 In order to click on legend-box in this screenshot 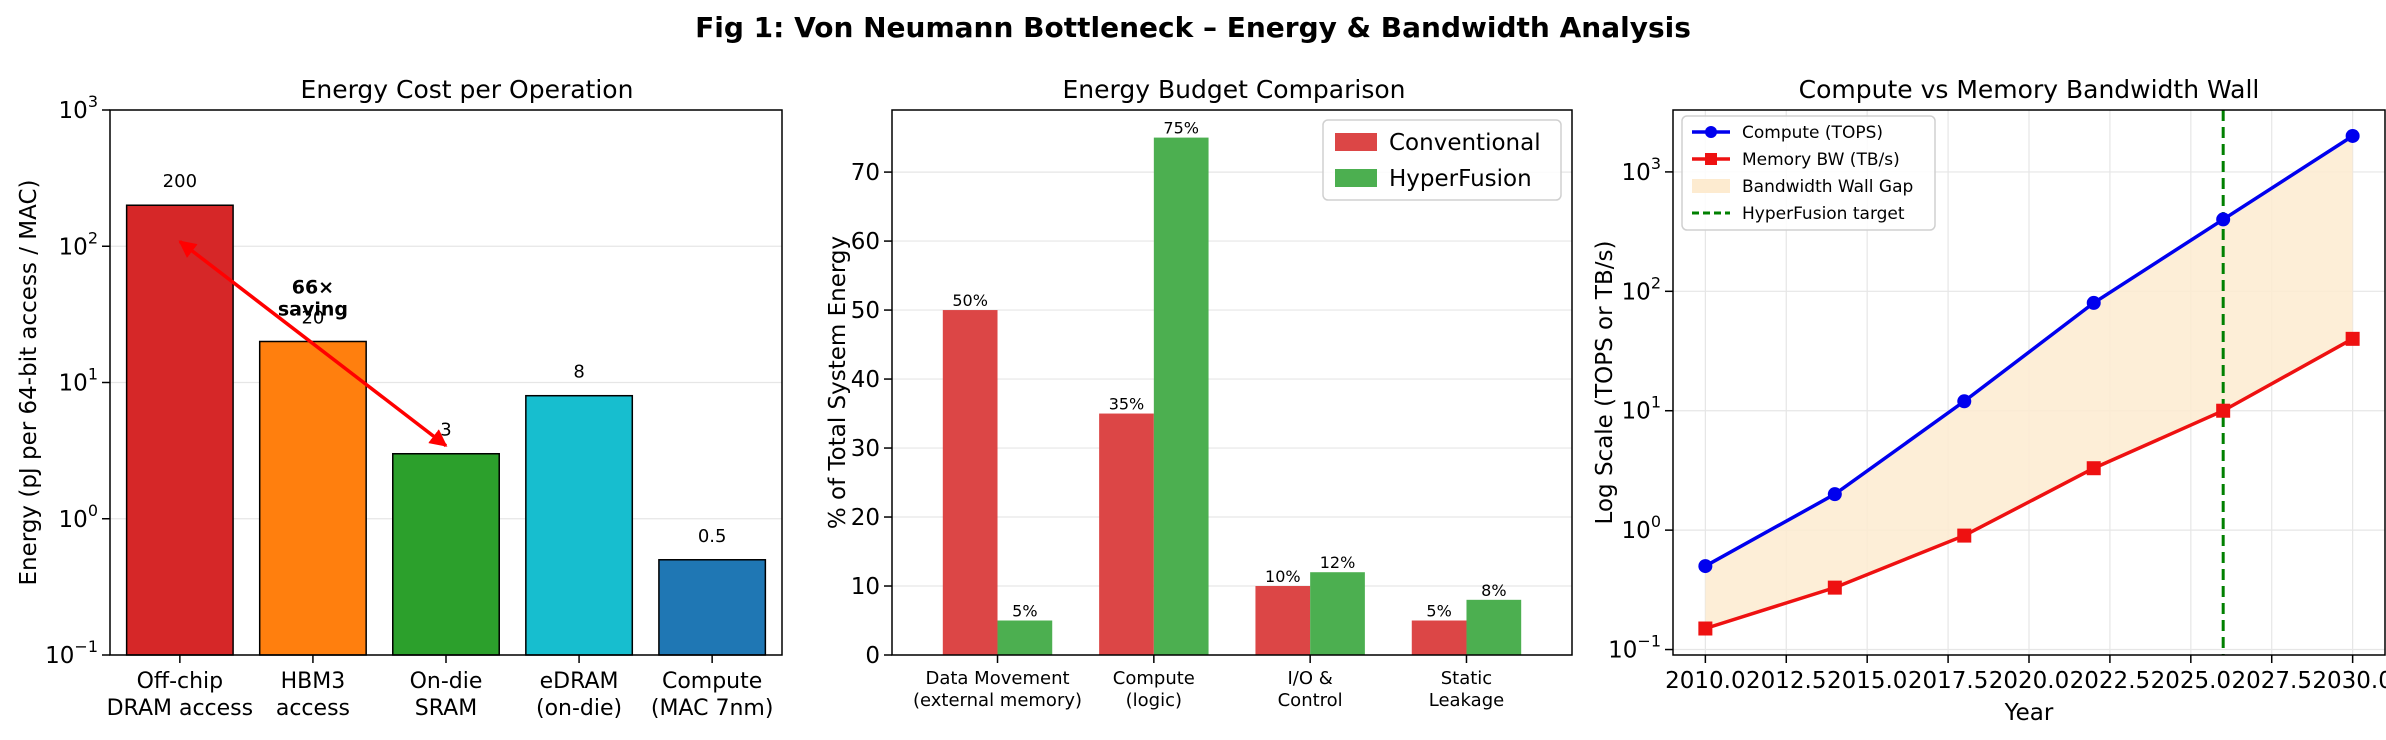, I will do `click(1442, 160)`.